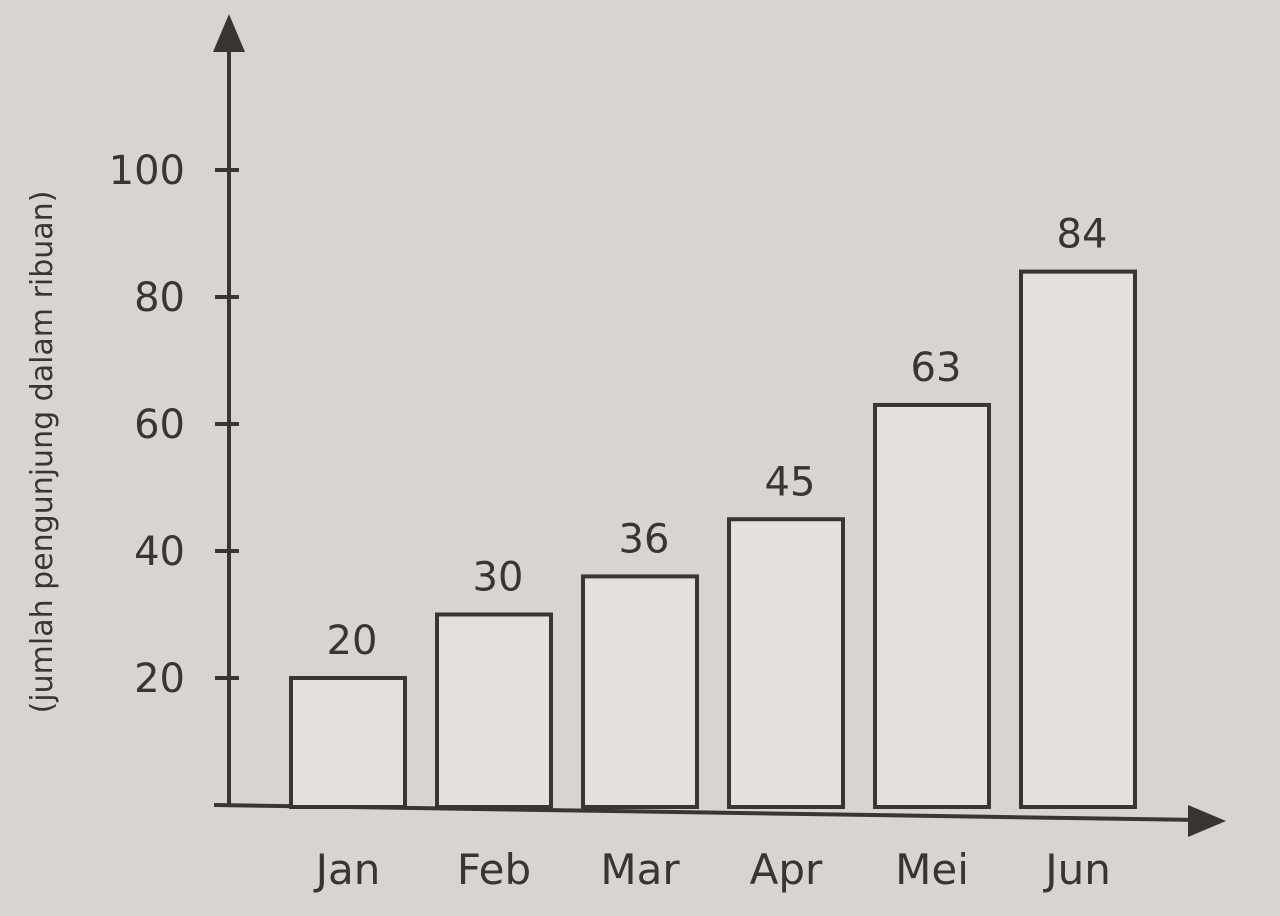  I want to click on y-tick-label: 60, so click(159, 425).